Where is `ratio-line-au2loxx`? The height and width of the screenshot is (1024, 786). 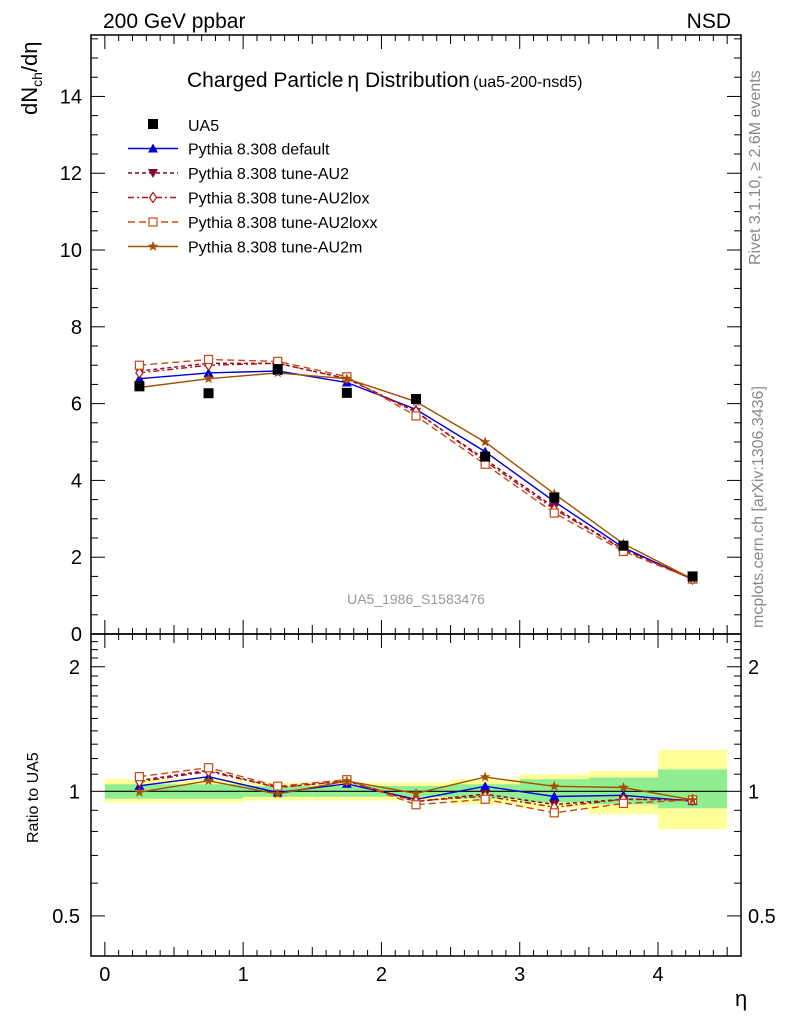
ratio-line-au2loxx is located at coordinates (416, 790).